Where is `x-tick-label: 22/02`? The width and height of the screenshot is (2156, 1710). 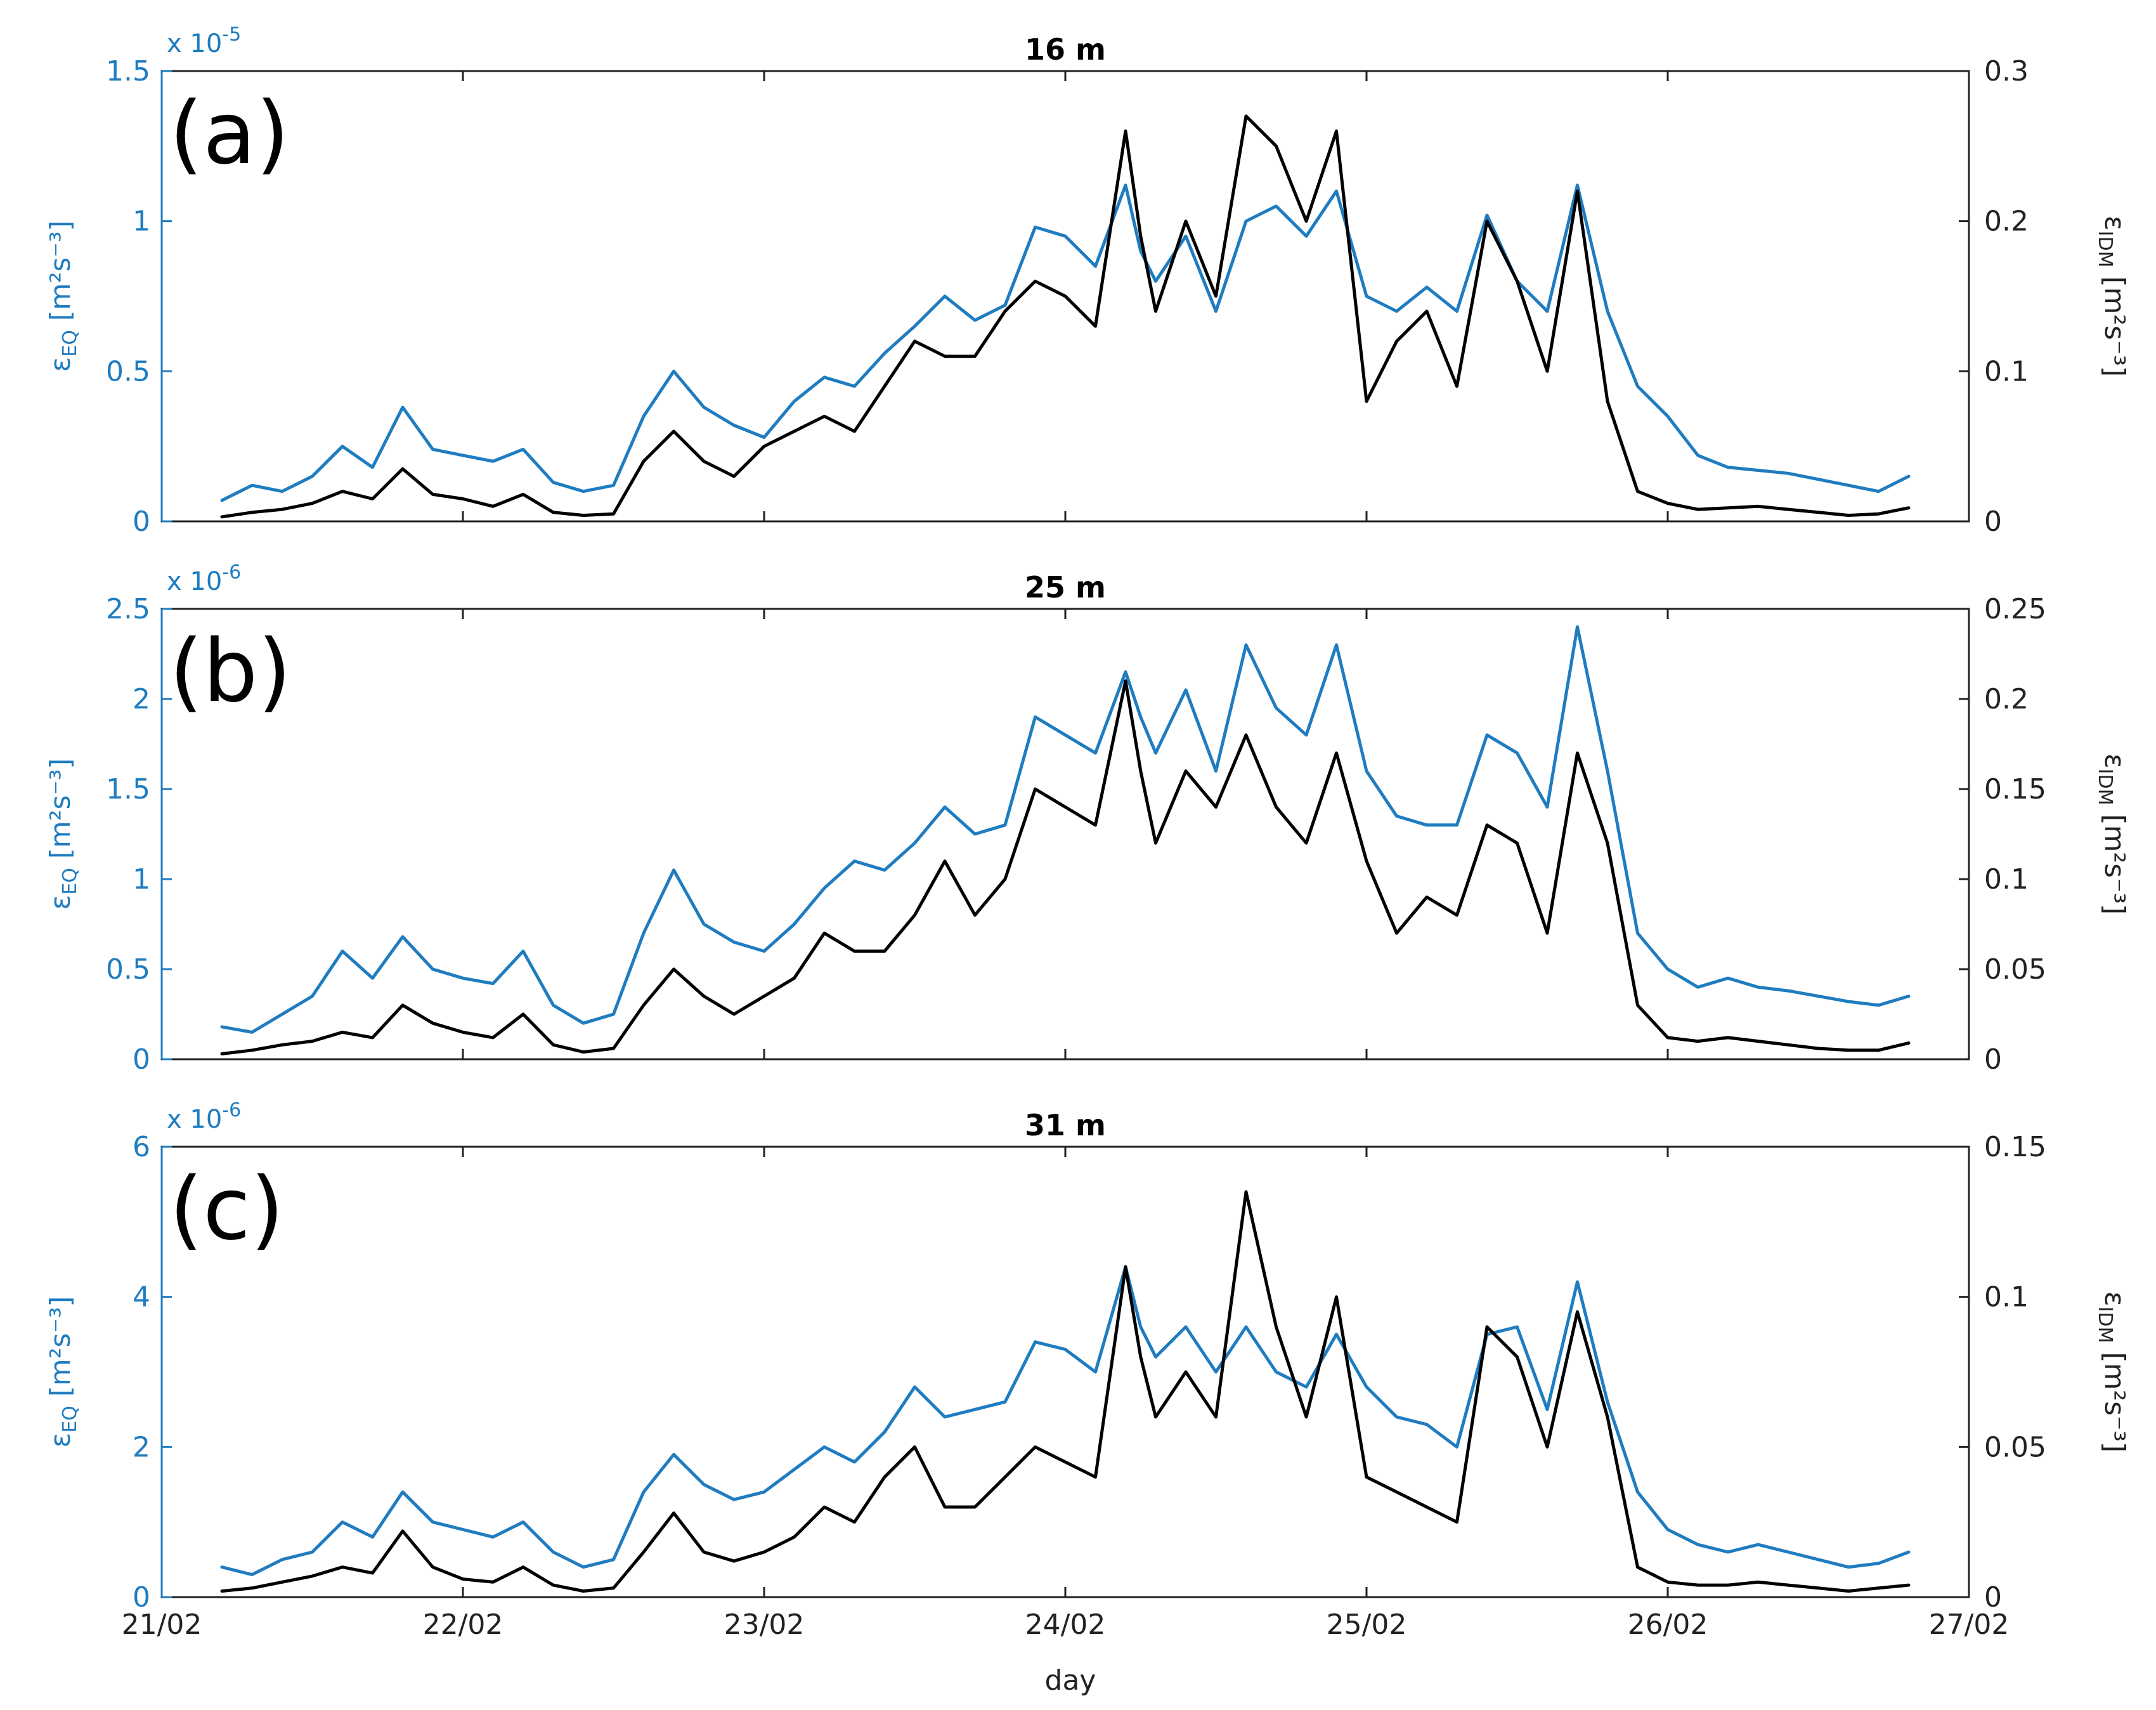 x-tick-label: 22/02 is located at coordinates (463, 1625).